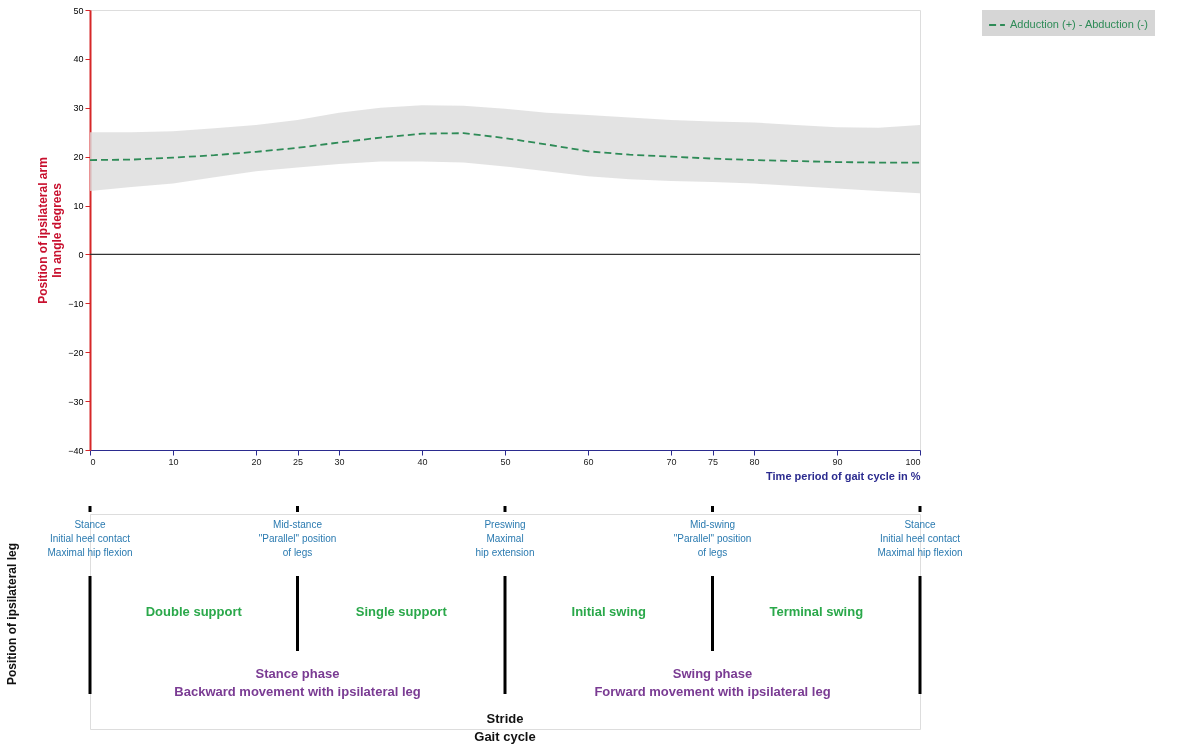  What do you see at coordinates (50, 230) in the screenshot?
I see `y-axis-title: Position of ipsilateral arm In angle degrees` at bounding box center [50, 230].